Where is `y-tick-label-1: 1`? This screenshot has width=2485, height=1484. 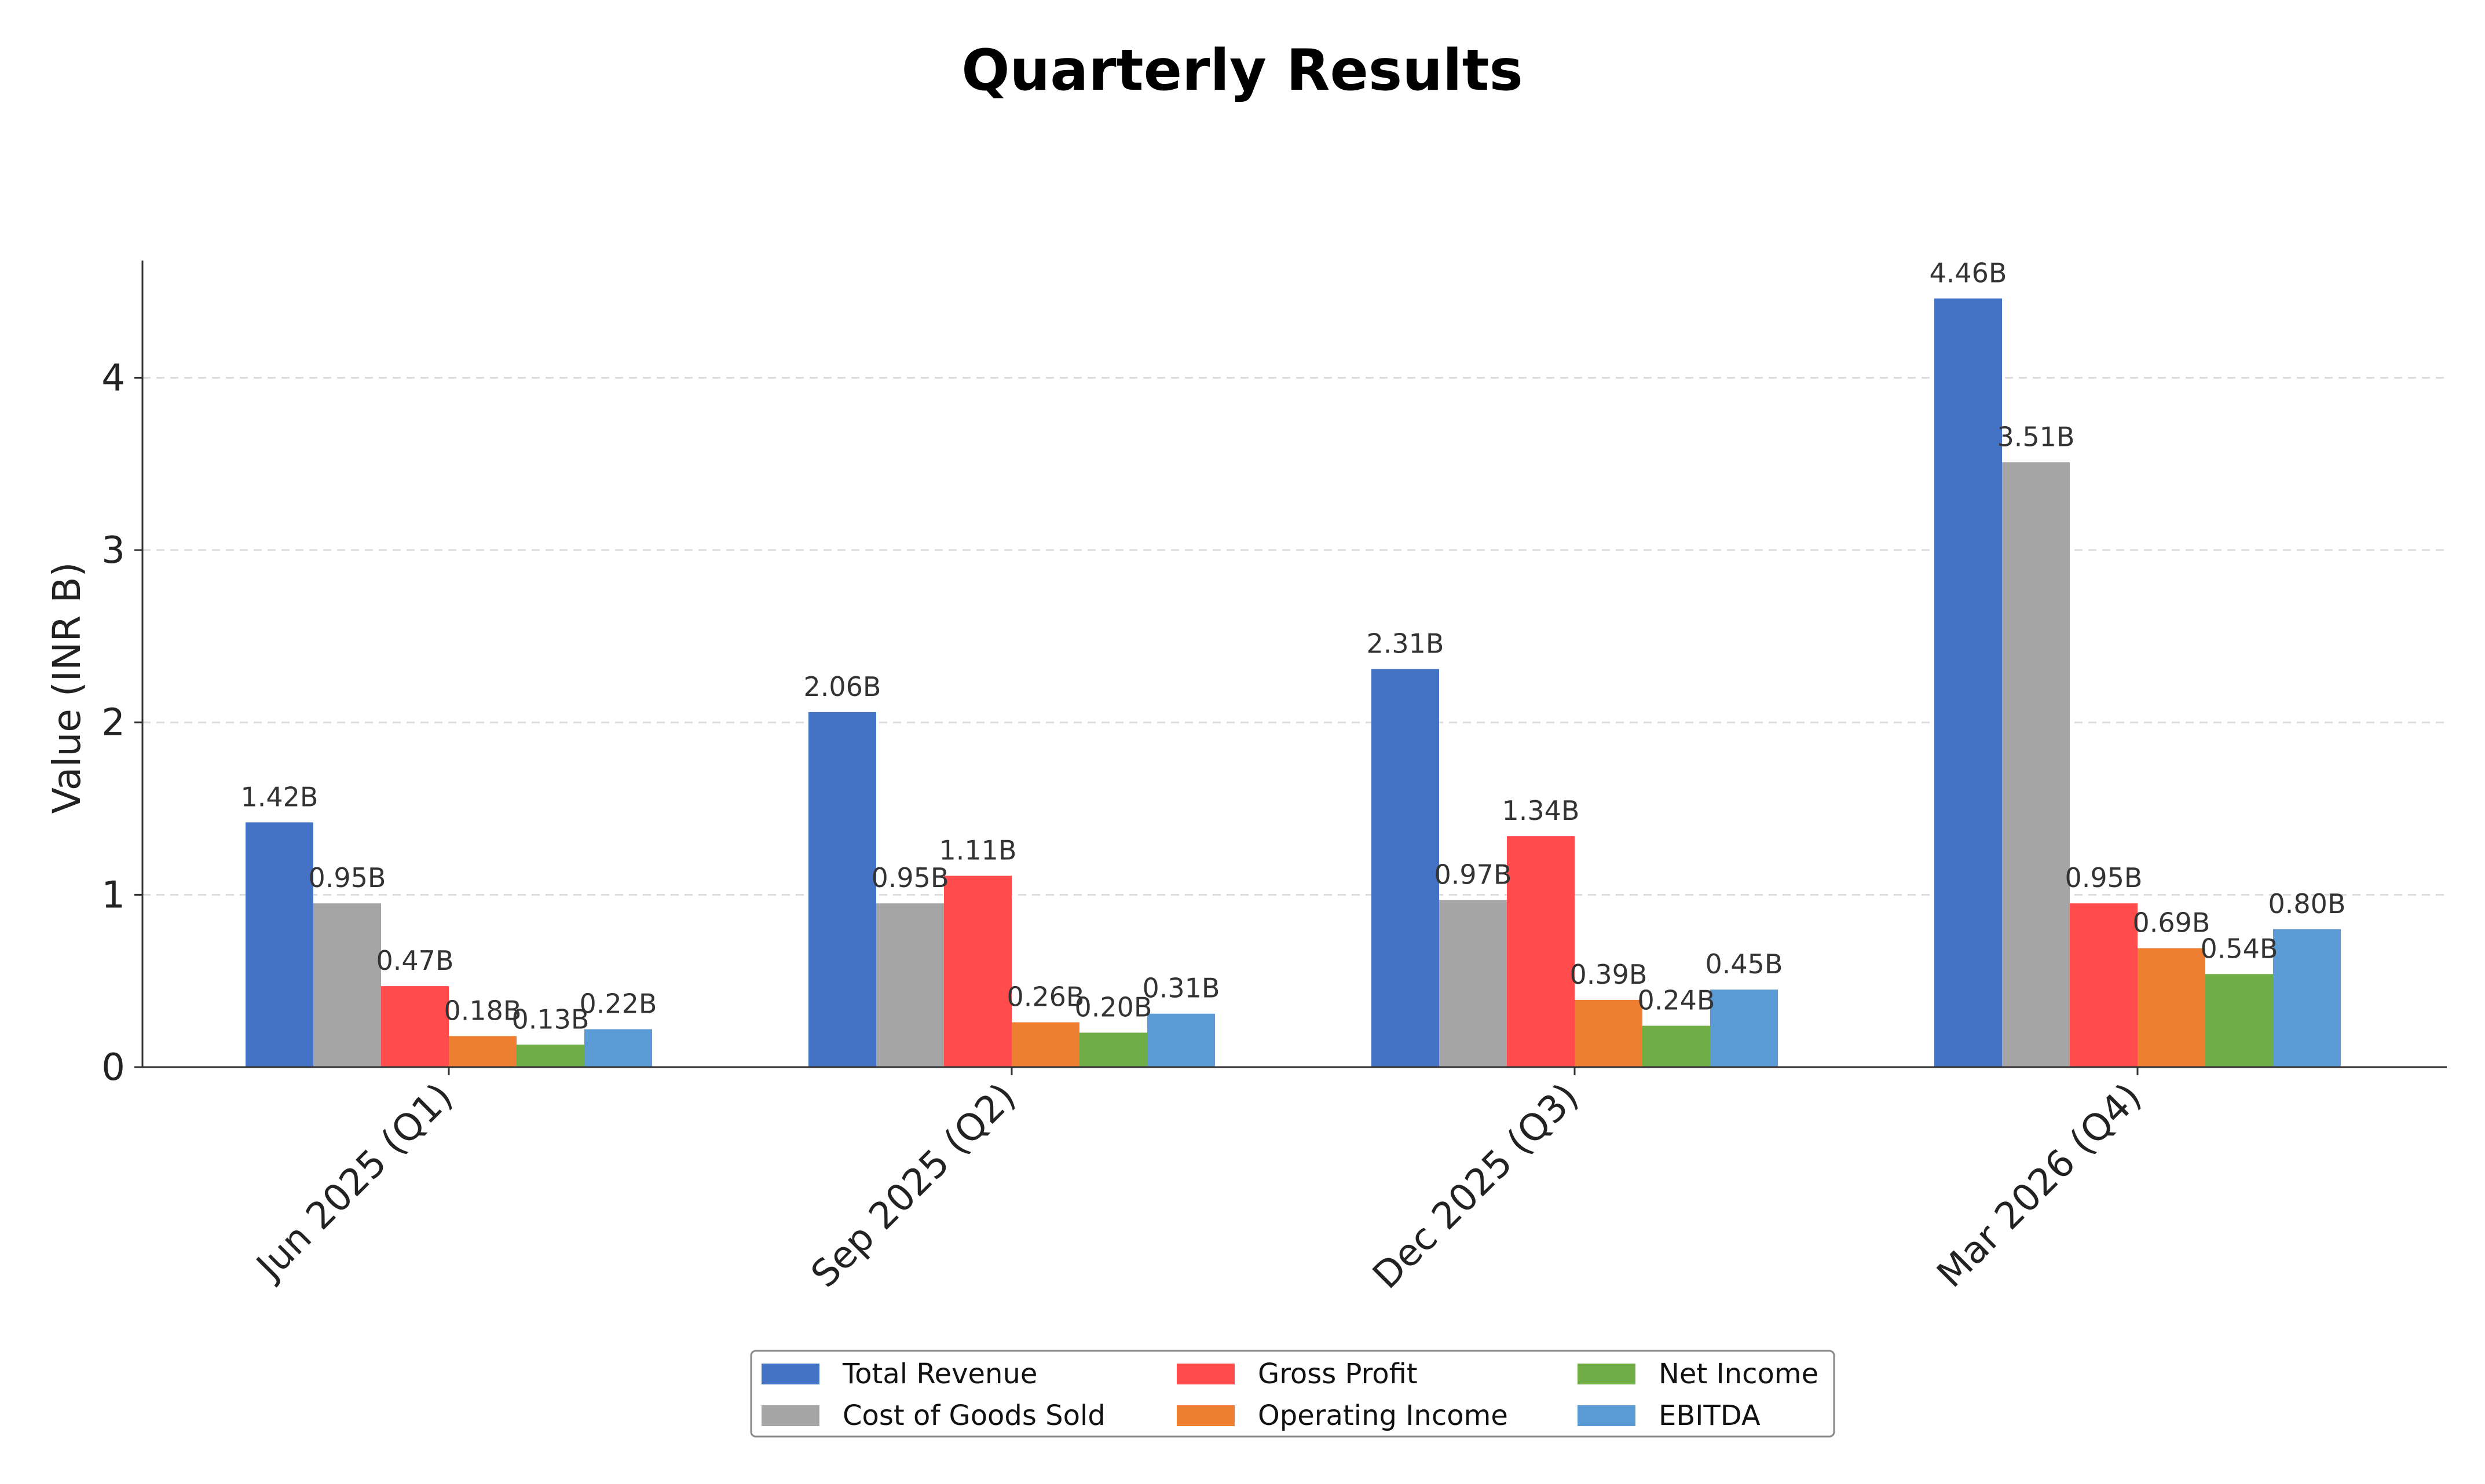
y-tick-label-1: 1 is located at coordinates (113, 895).